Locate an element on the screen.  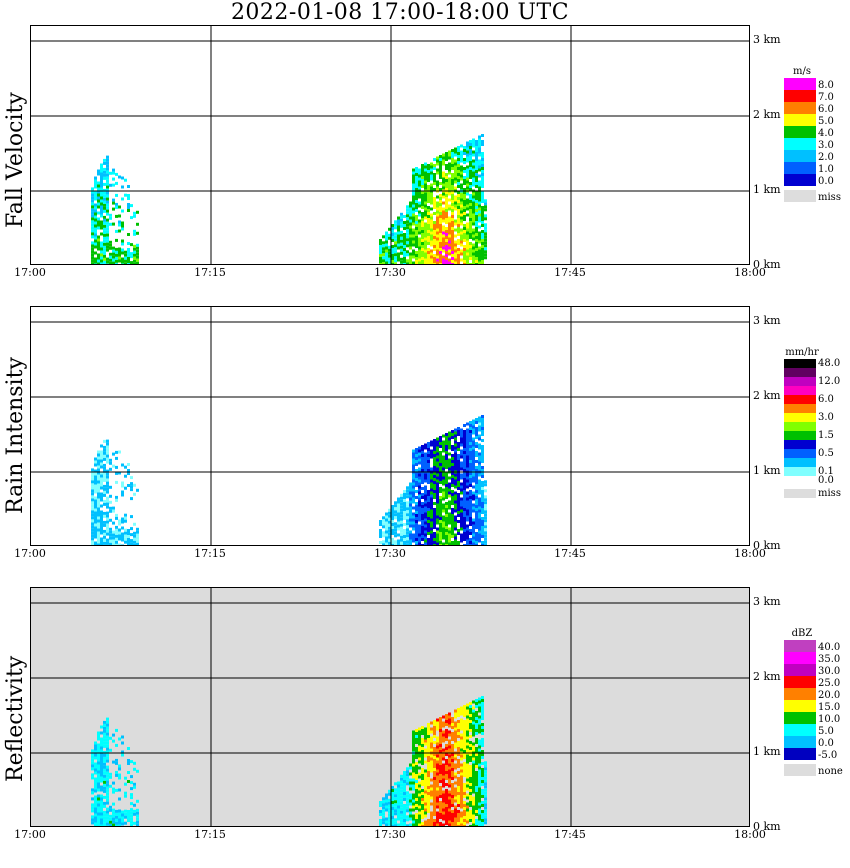
legend-title: mm/hr is located at coordinates (802, 352).